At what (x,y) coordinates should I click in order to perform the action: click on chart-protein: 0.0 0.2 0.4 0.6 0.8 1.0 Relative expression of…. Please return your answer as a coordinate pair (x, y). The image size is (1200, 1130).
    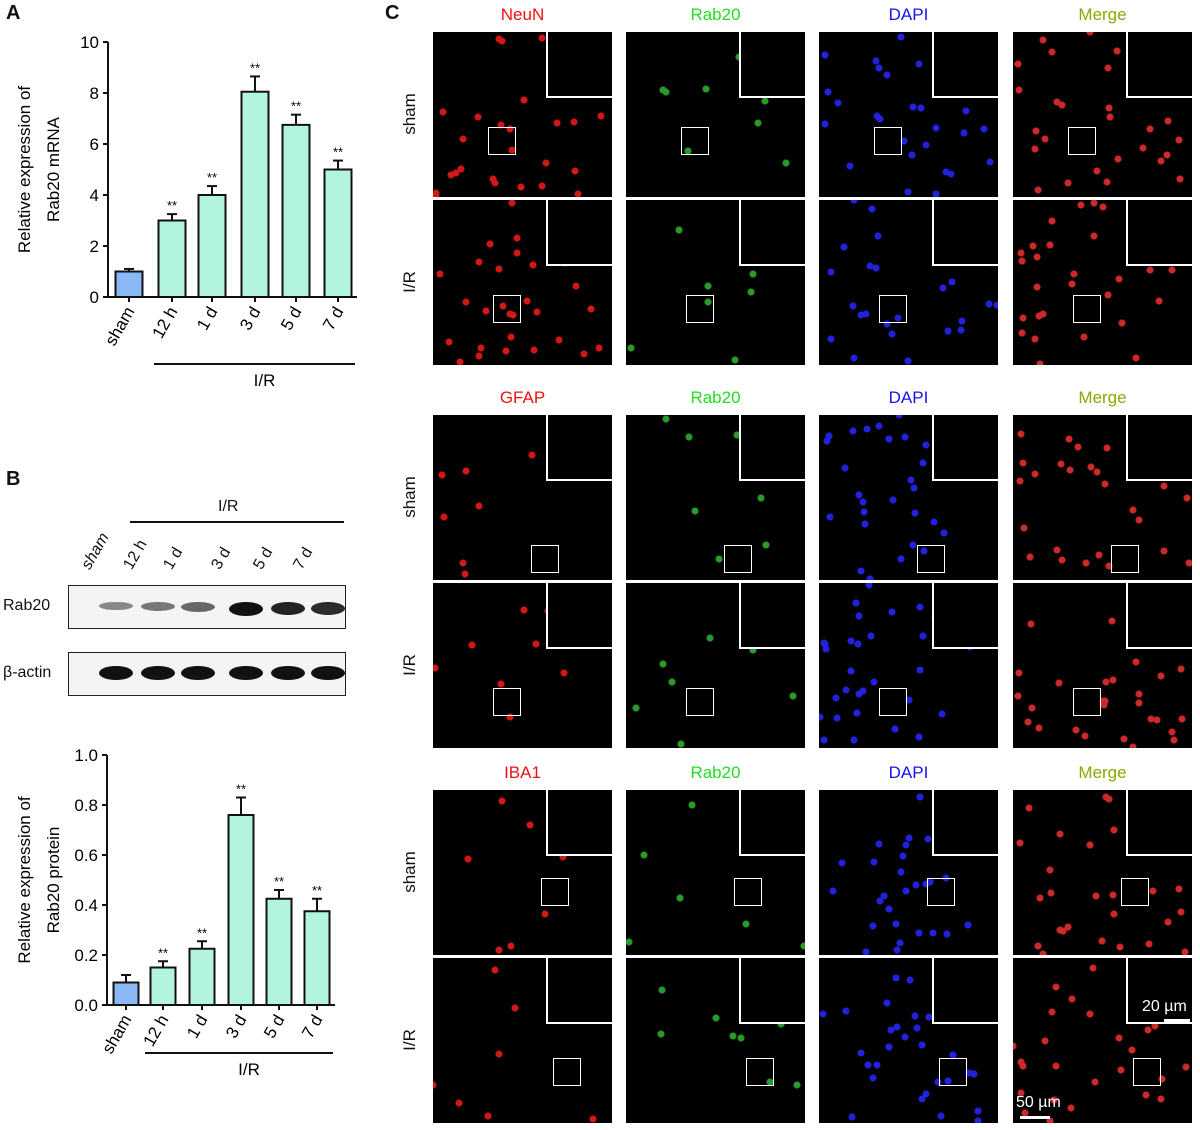
    Looking at the image, I should click on (175, 912).